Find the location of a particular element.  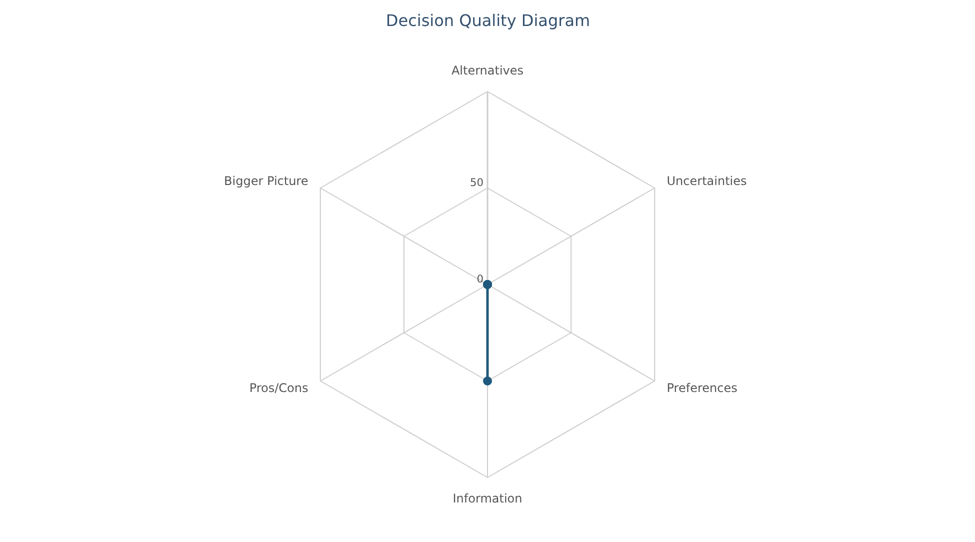

spoke-label: Preferences is located at coordinates (702, 388).